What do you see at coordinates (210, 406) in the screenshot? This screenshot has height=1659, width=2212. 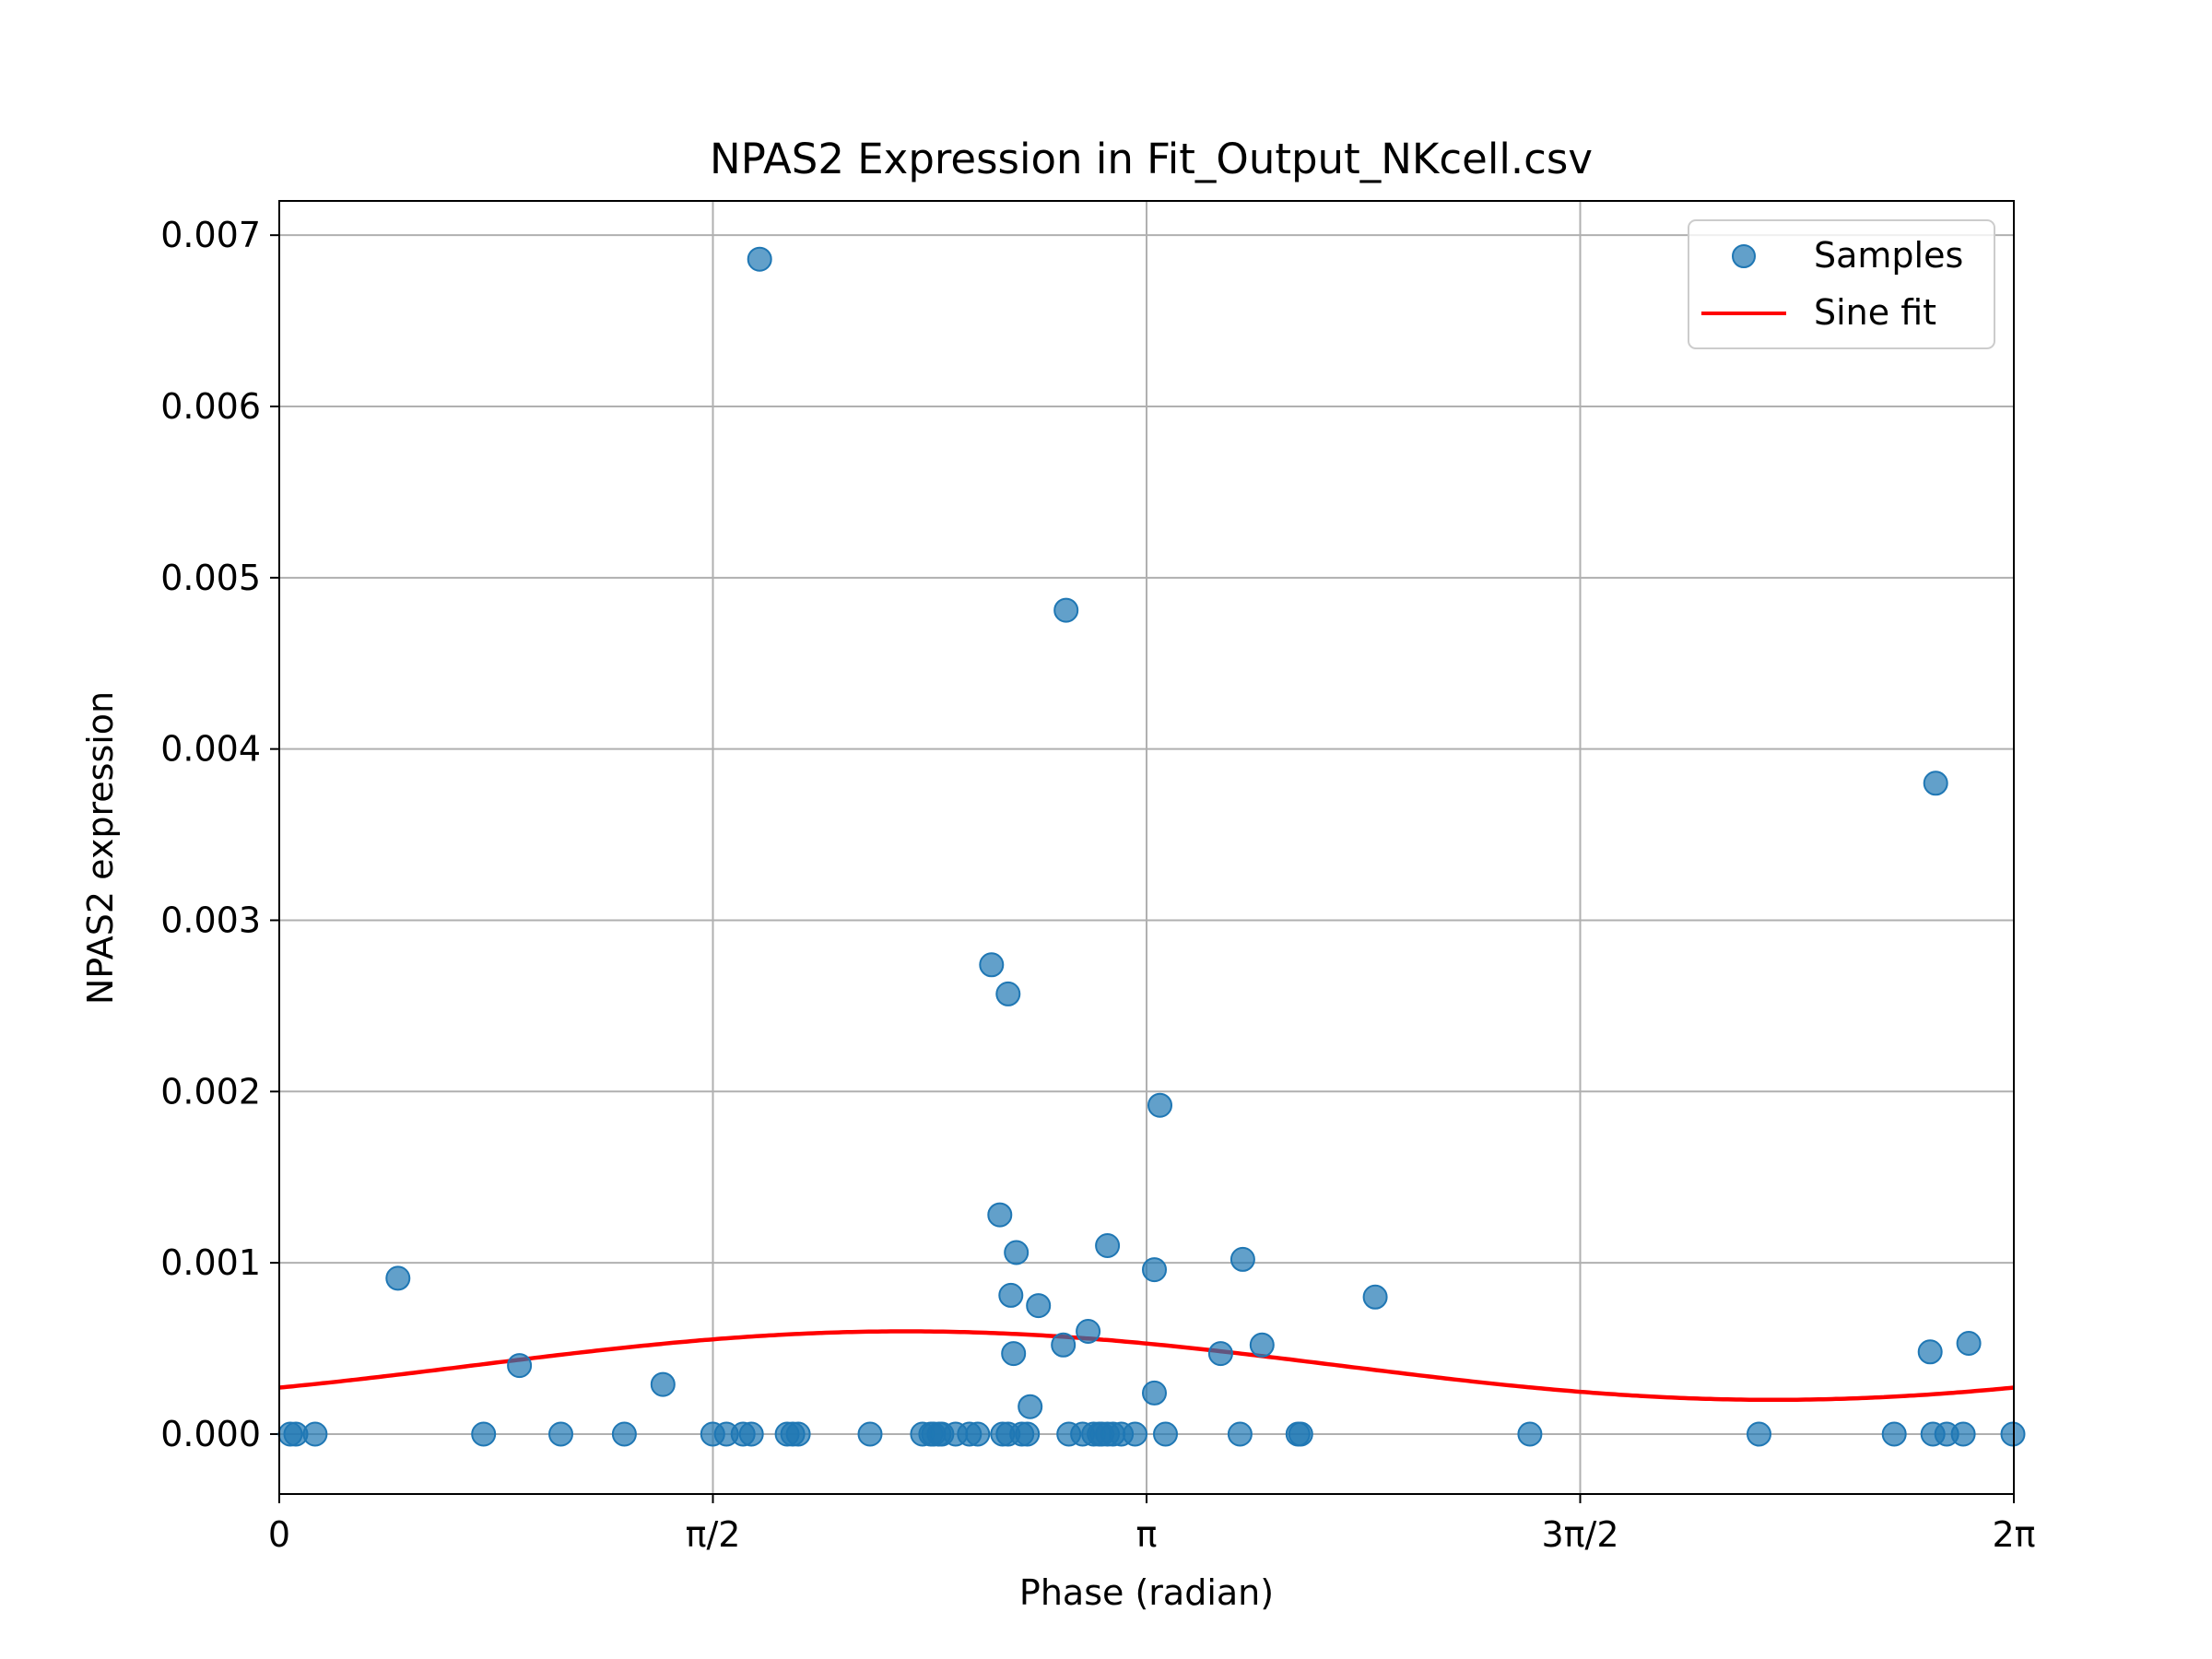 I see `y-tick-label: 0.006` at bounding box center [210, 406].